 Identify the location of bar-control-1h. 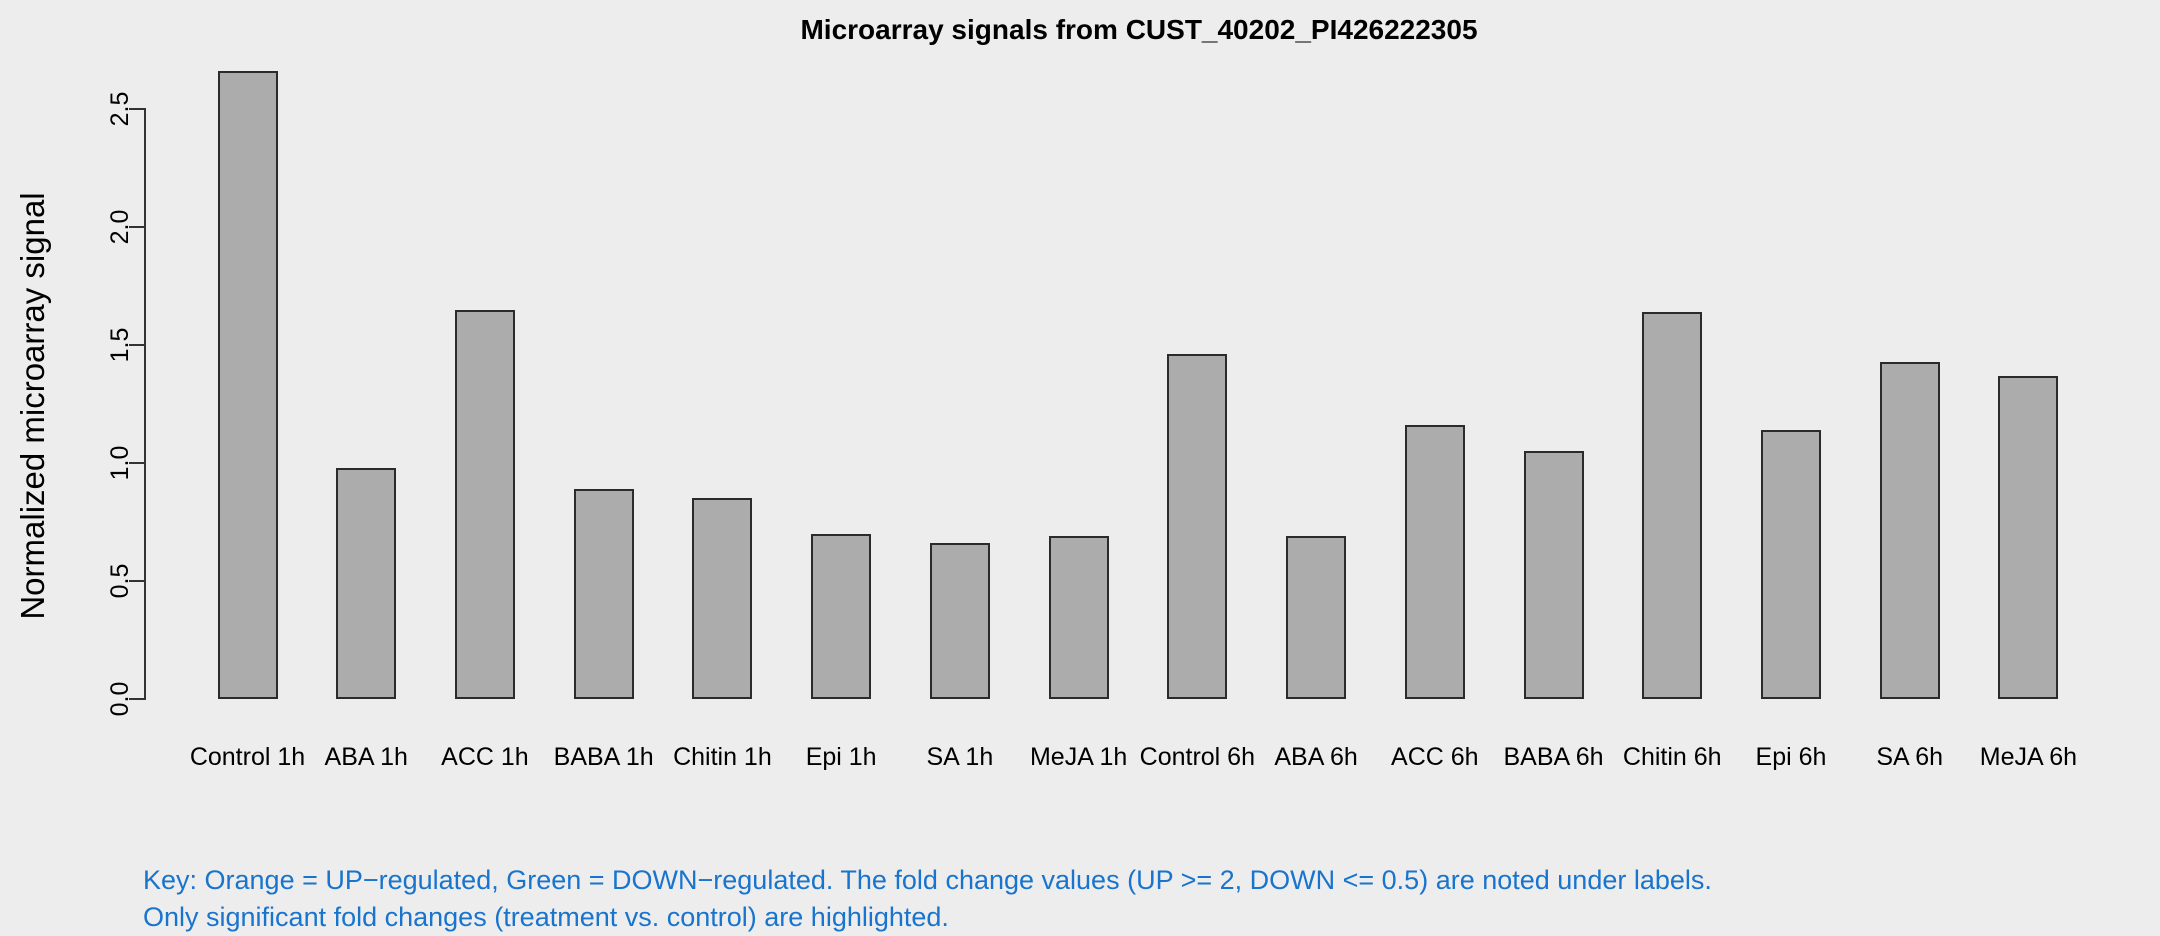
(247, 385).